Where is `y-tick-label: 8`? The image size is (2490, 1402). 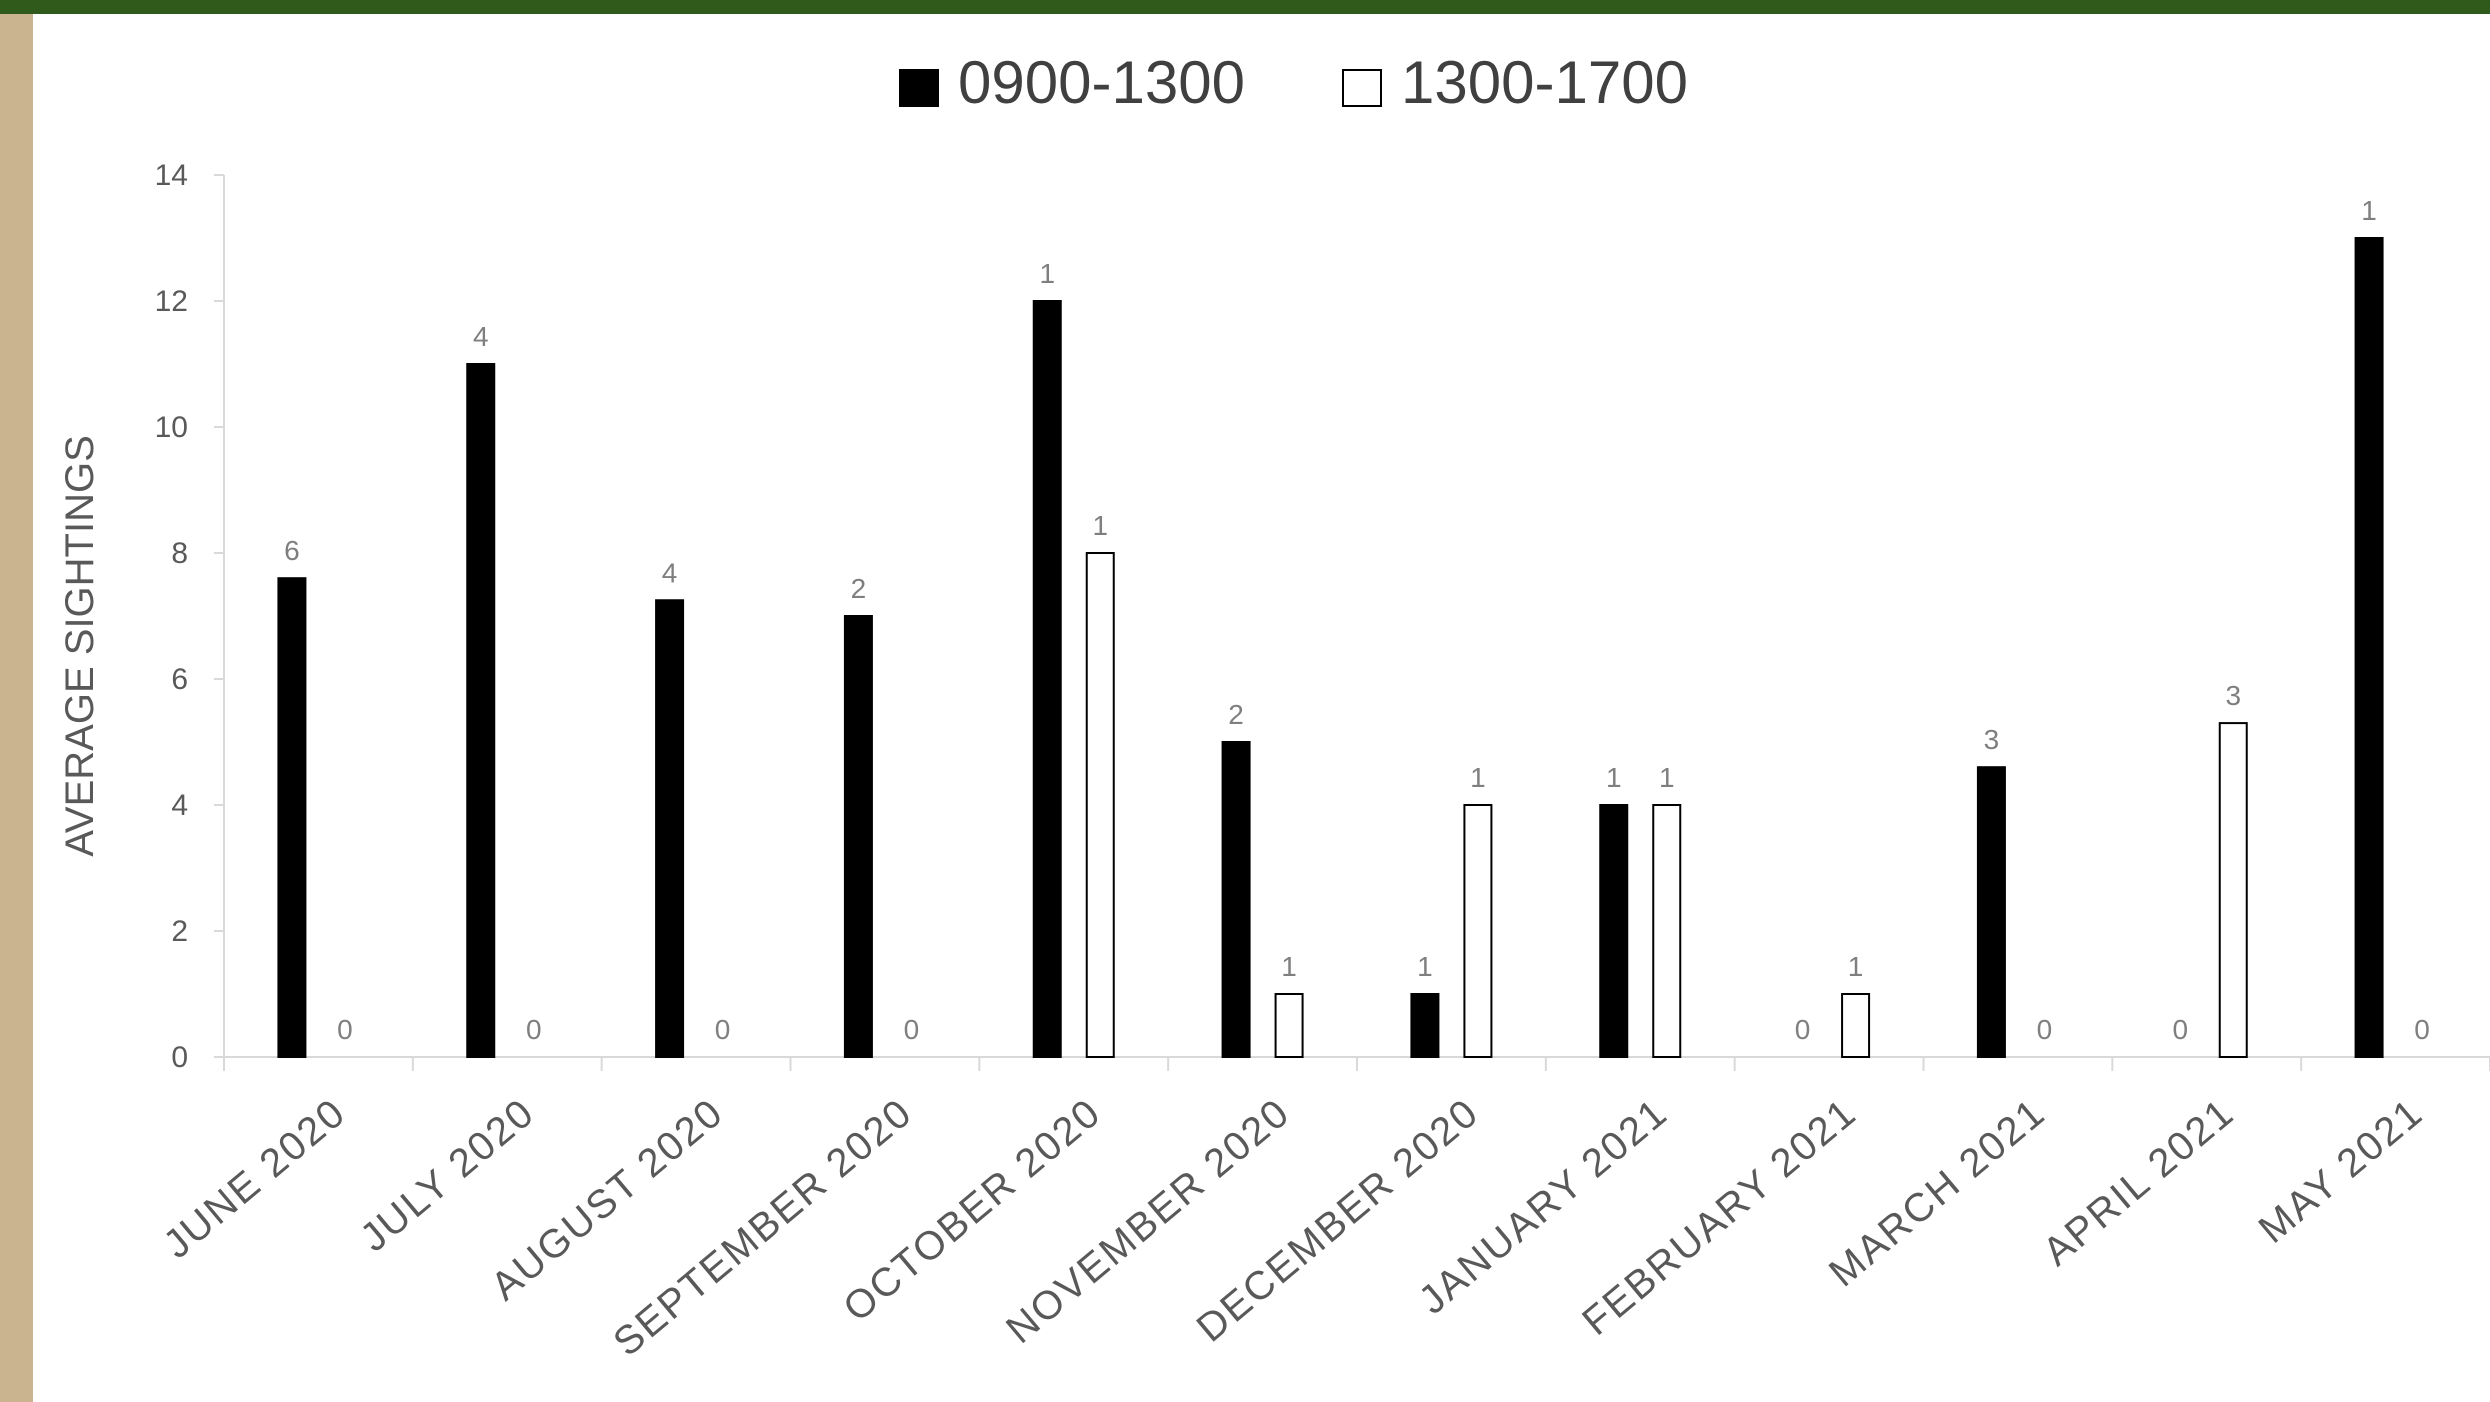
y-tick-label: 8 is located at coordinates (179, 553).